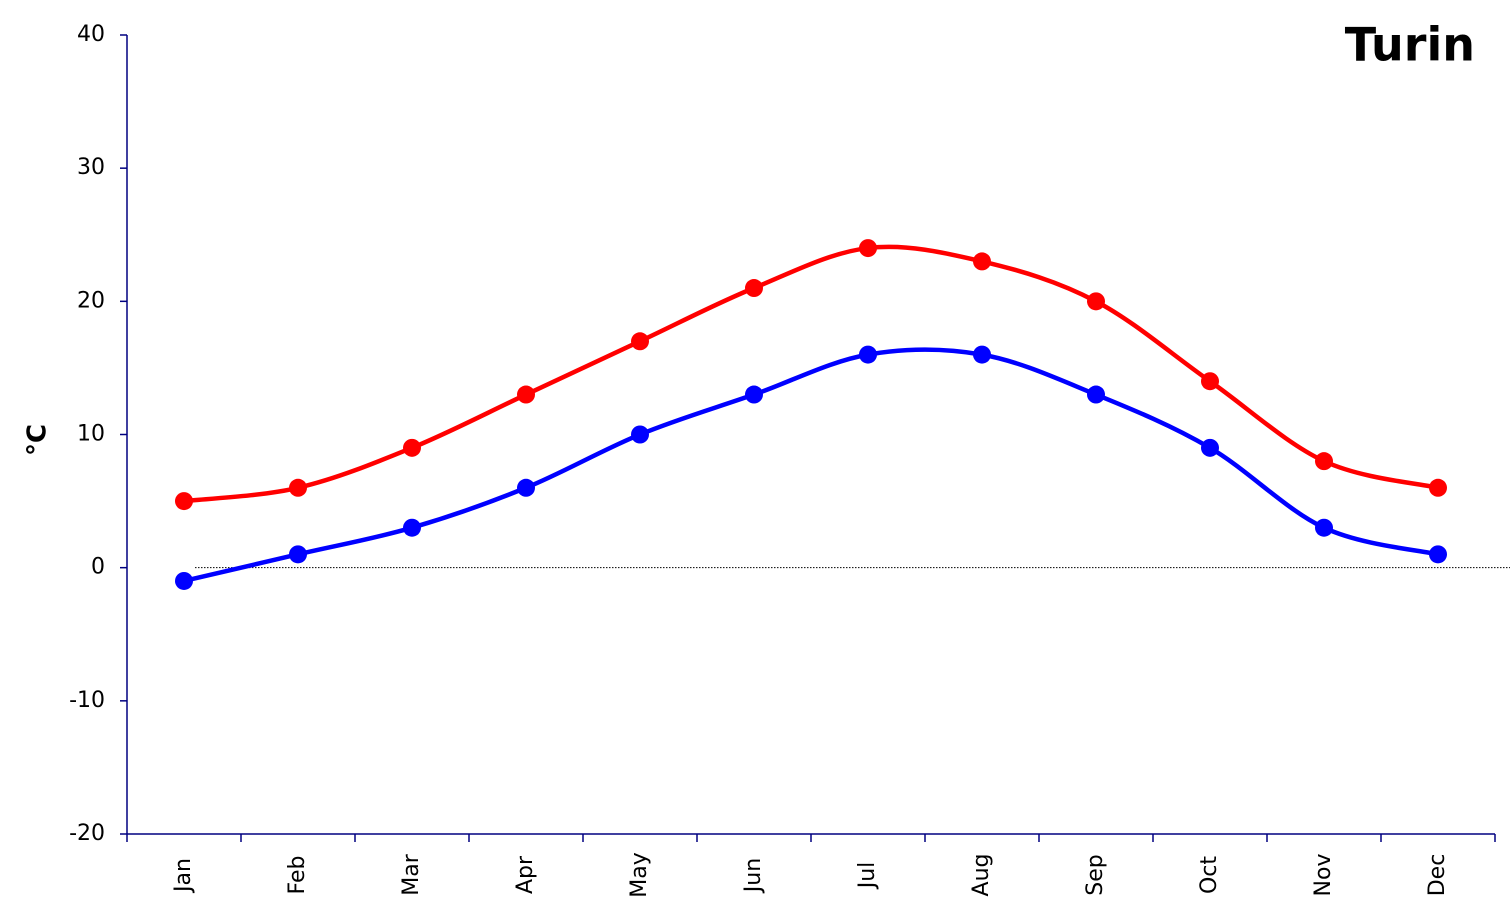 The height and width of the screenshot is (921, 1510). I want to click on y-tick-label: -20, so click(87, 833).